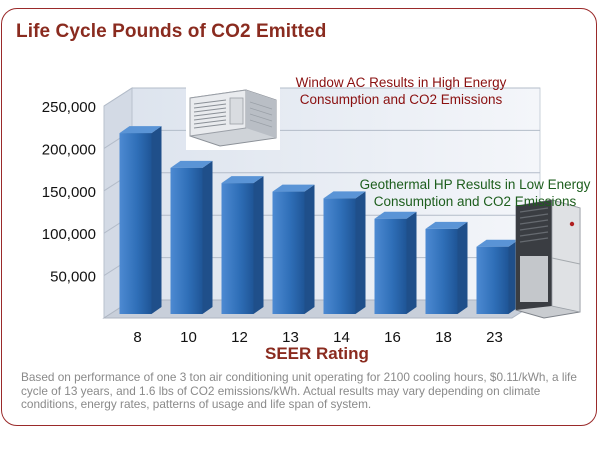 The image size is (600, 450). What do you see at coordinates (494, 337) in the screenshot?
I see `x-tick-label: 23` at bounding box center [494, 337].